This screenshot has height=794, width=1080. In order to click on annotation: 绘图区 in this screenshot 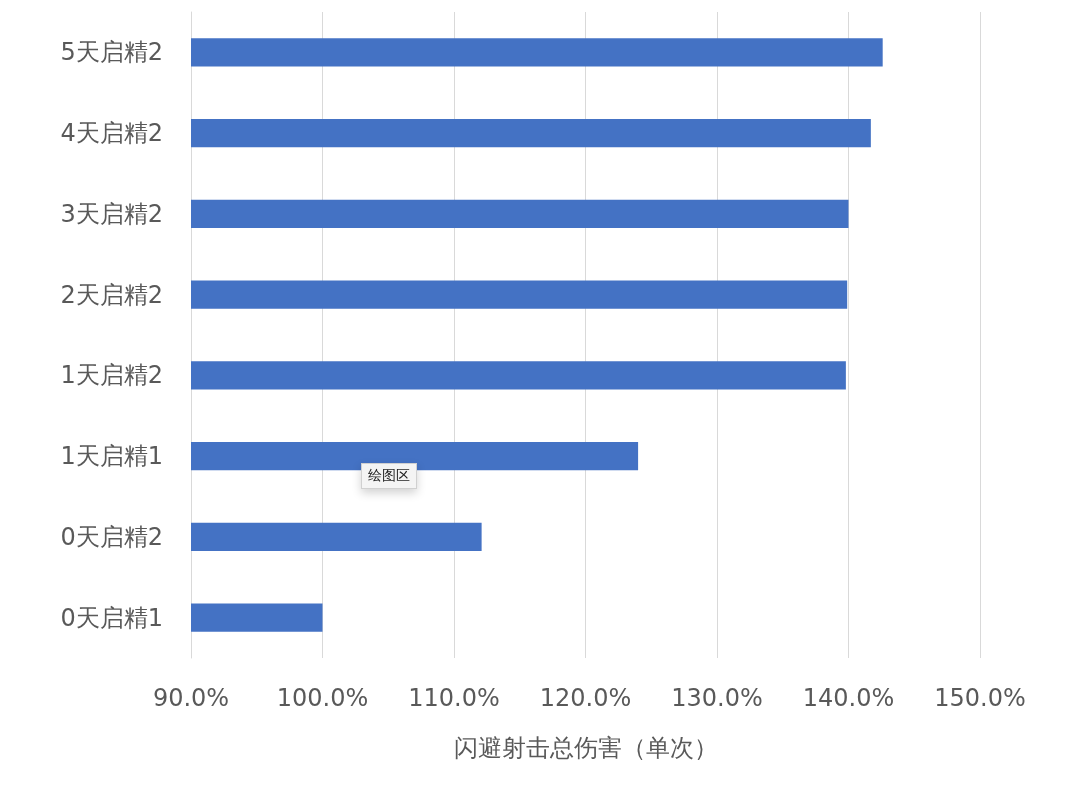, I will do `click(389, 476)`.